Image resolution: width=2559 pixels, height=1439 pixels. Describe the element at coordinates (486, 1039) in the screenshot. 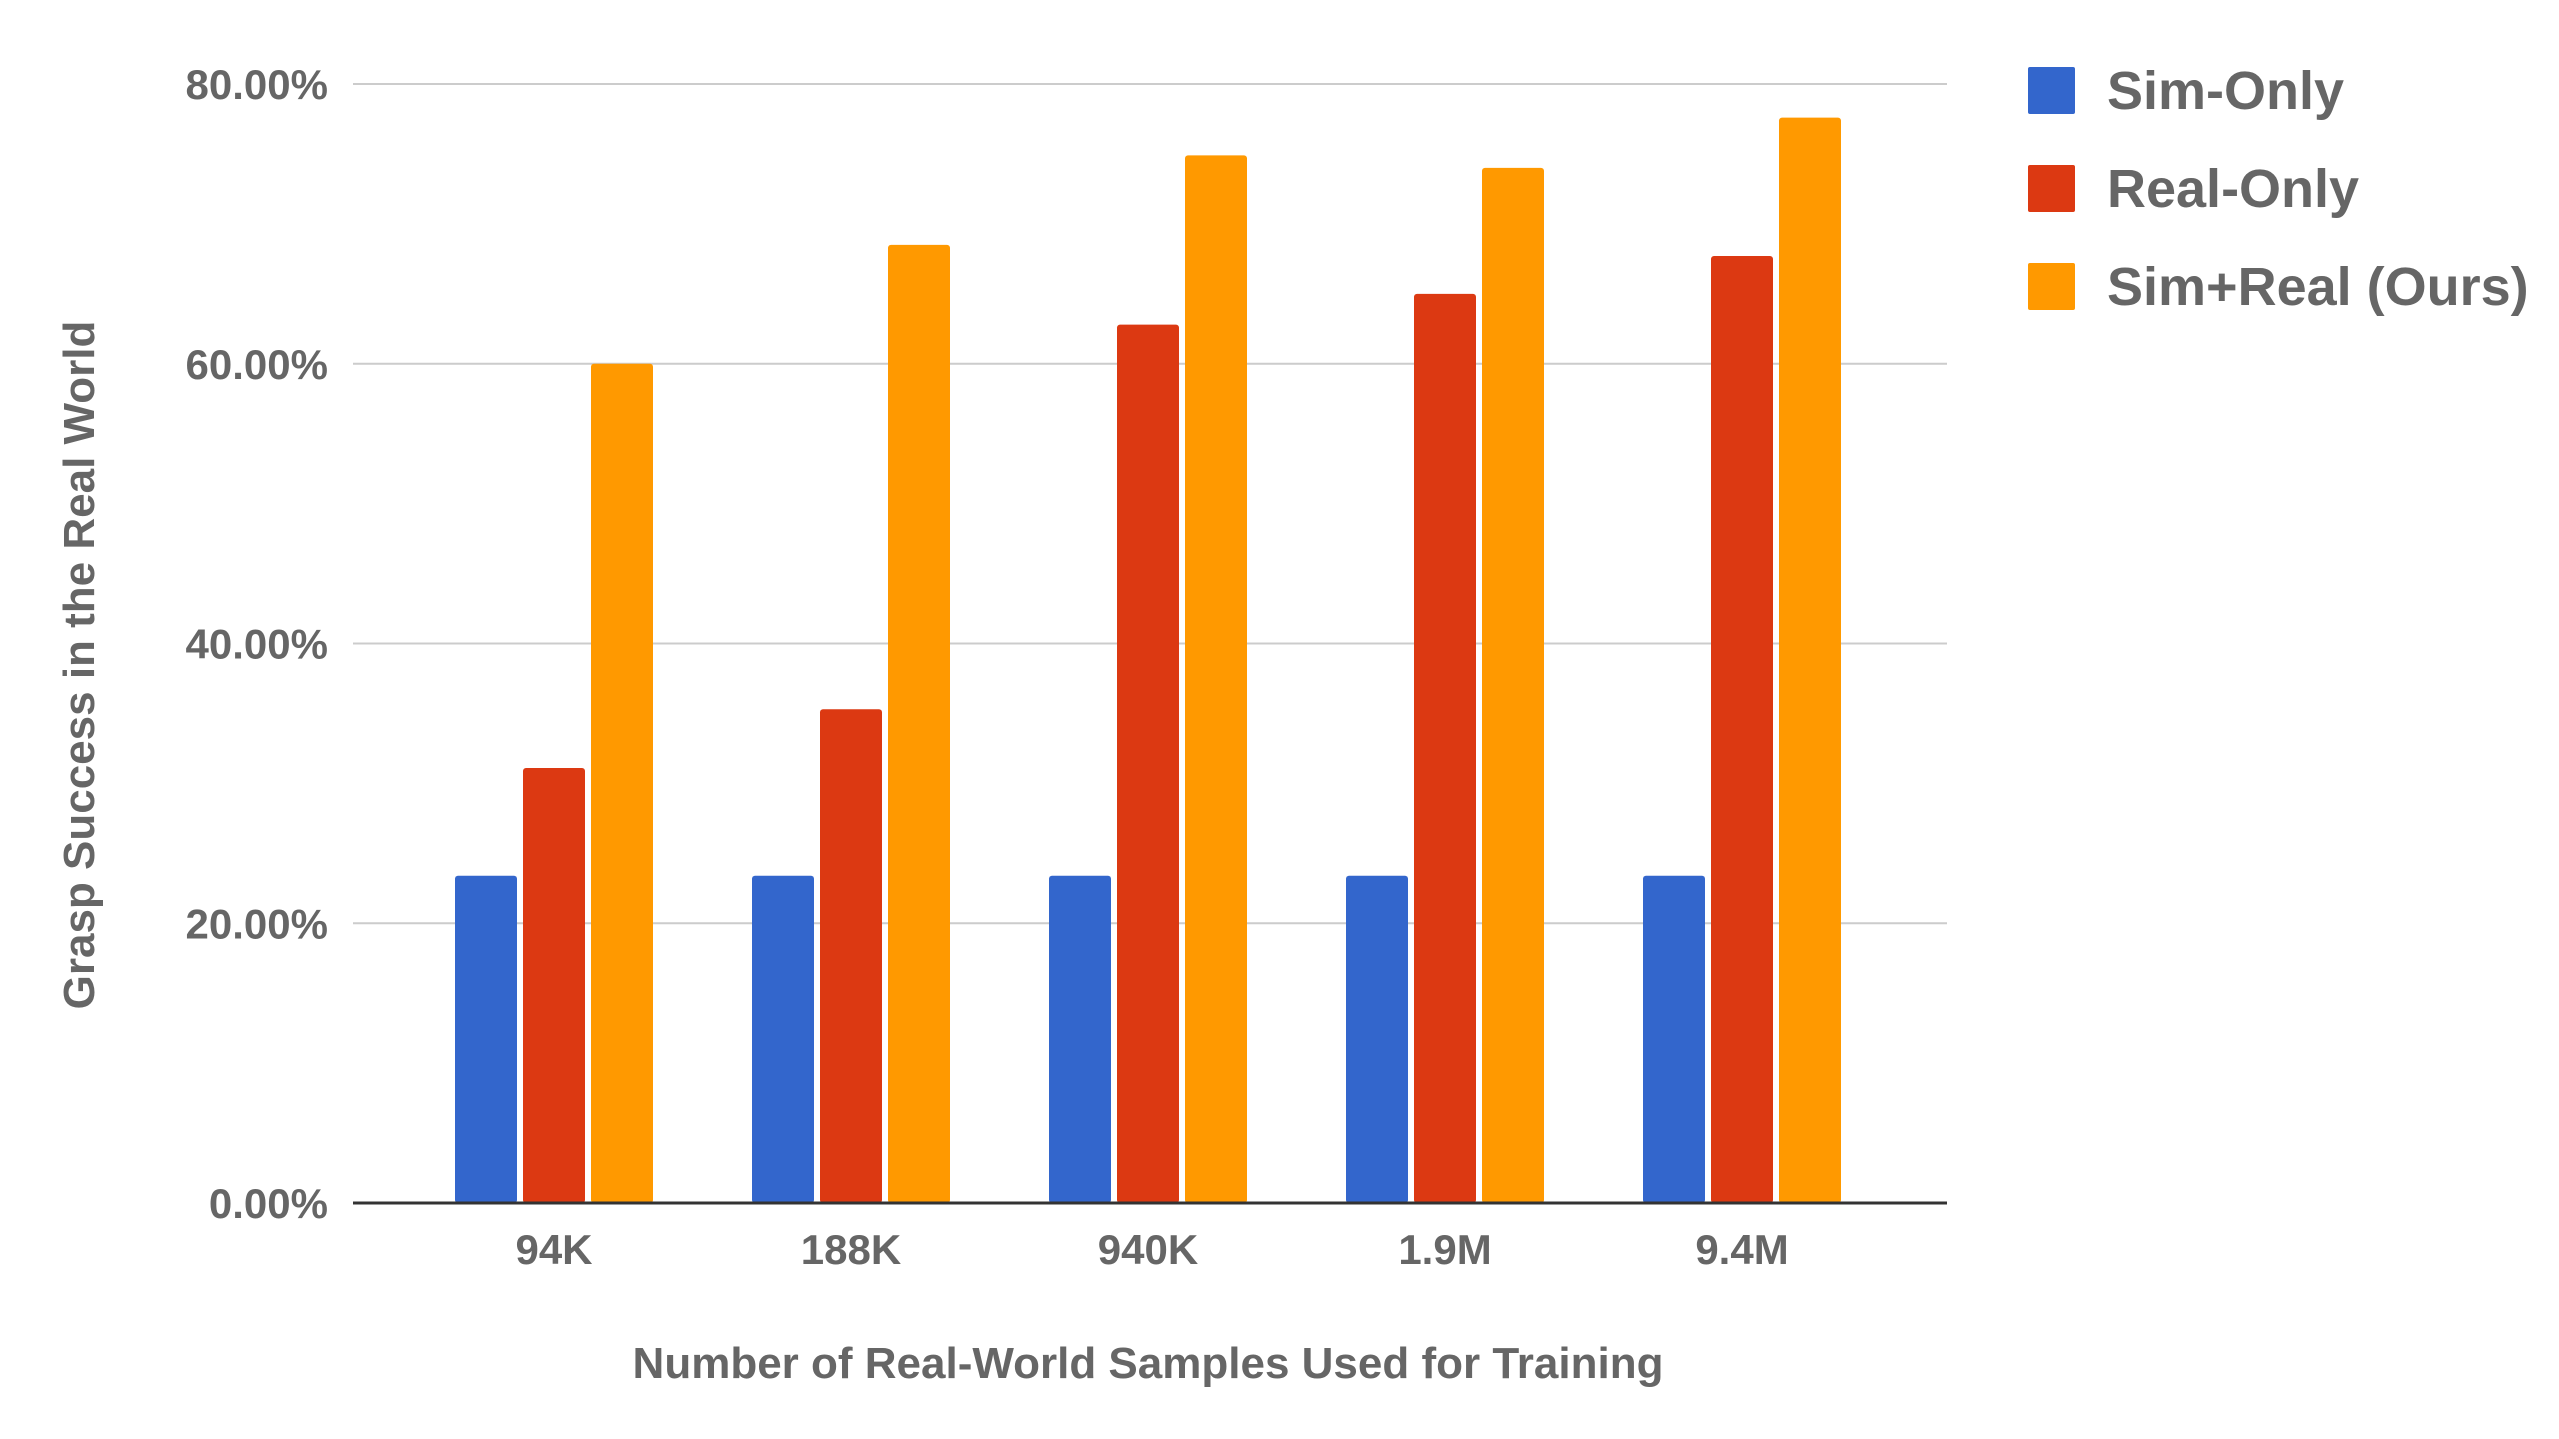

I see `bar-sim-only-94k` at that location.